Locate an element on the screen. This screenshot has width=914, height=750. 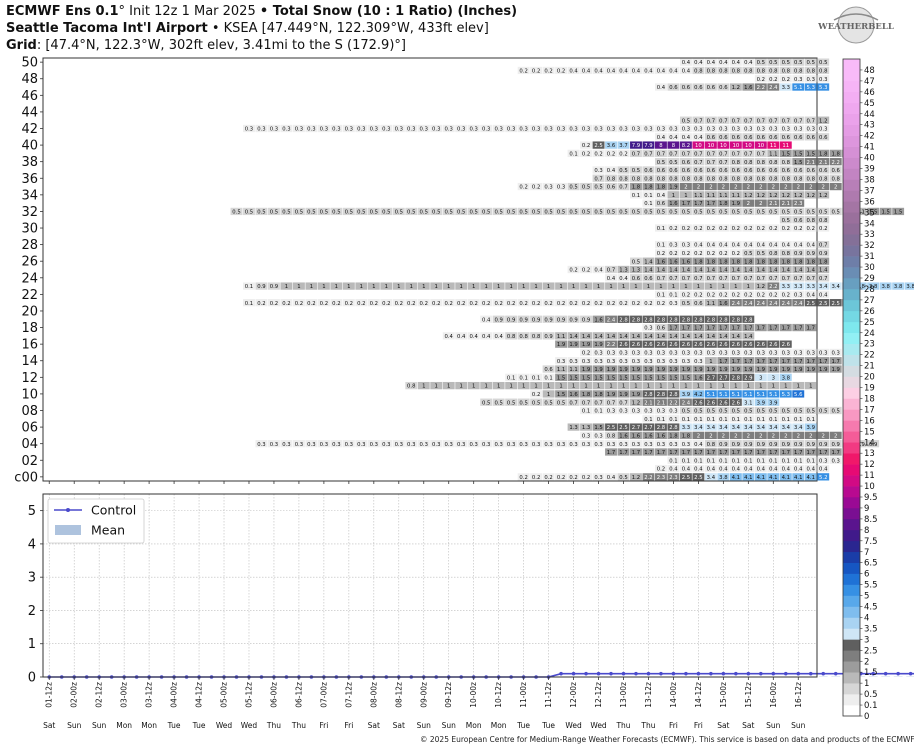
day-label: Thu is located at coordinates (298, 725).